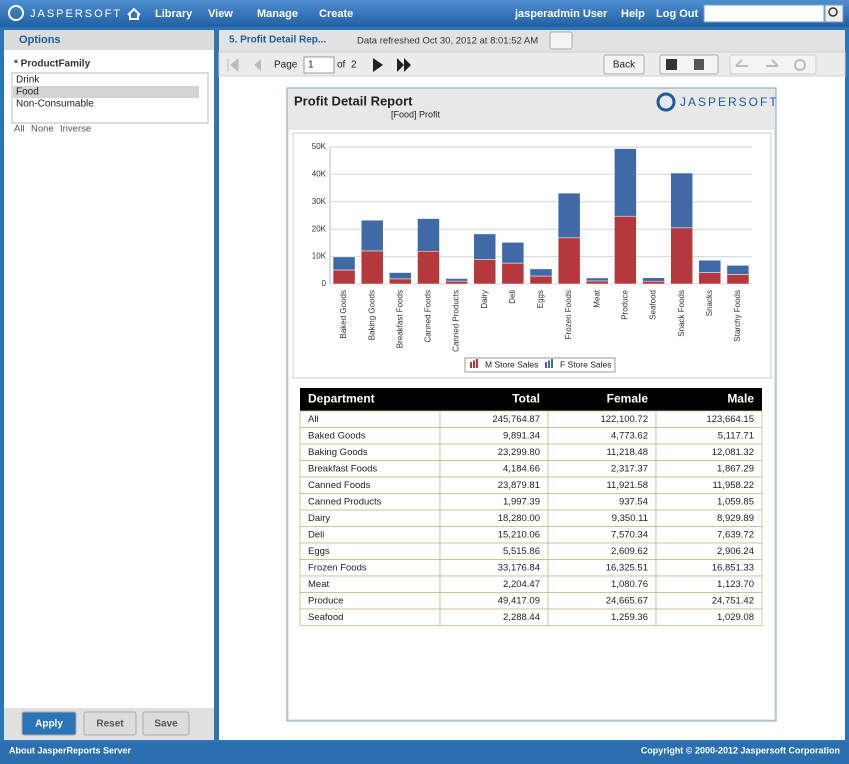  I want to click on back-button, so click(624, 64).